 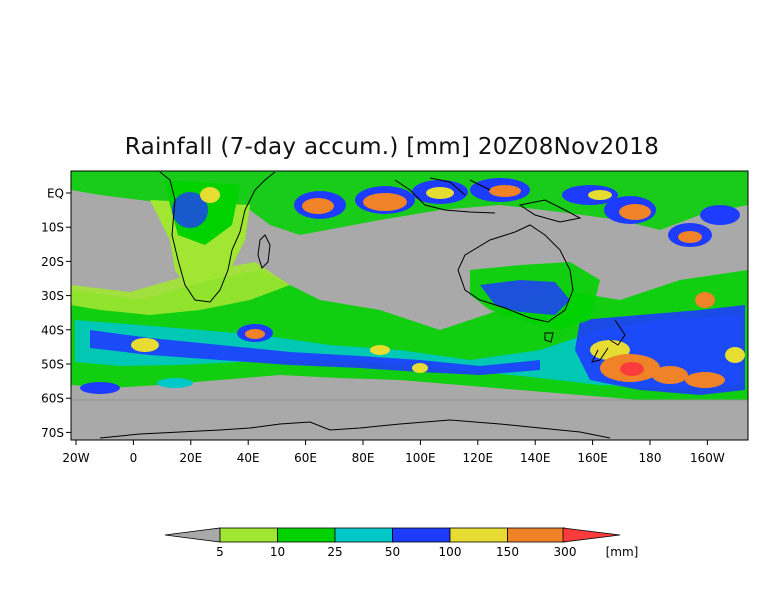 I want to click on colorbar-over-triangle, so click(x=591, y=535).